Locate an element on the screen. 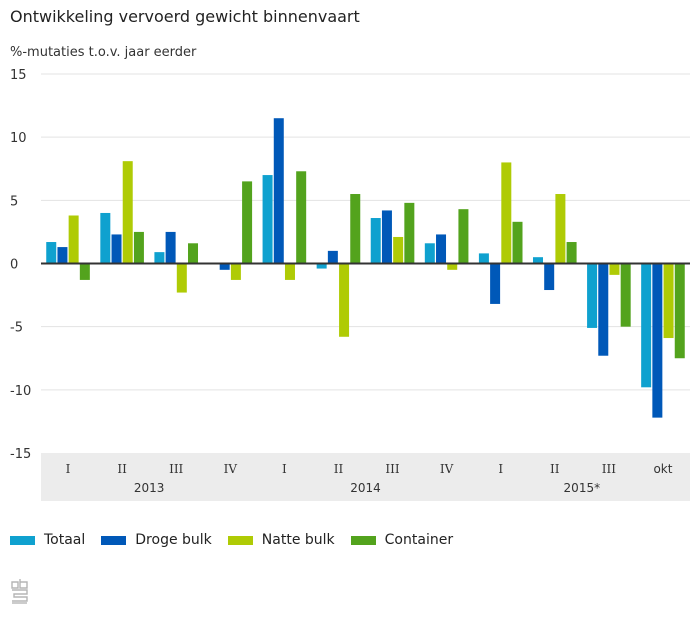 The width and height of the screenshot is (700, 626). year-labels: 2013 2014 2015* is located at coordinates (367, 488).